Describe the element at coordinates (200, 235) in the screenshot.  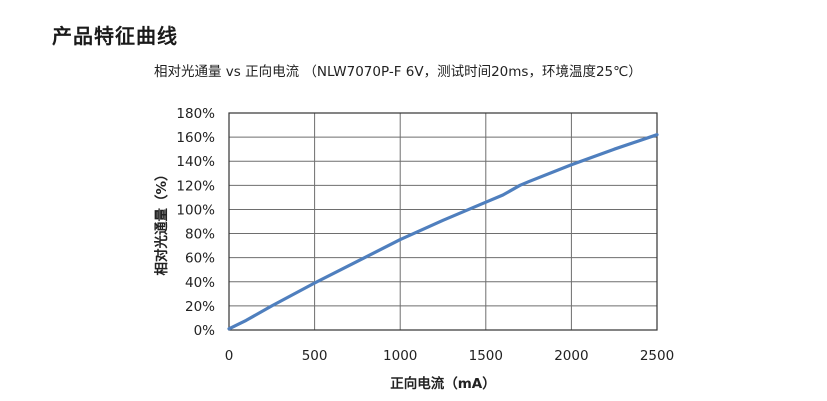
I see `y-tick-label: 80%` at that location.